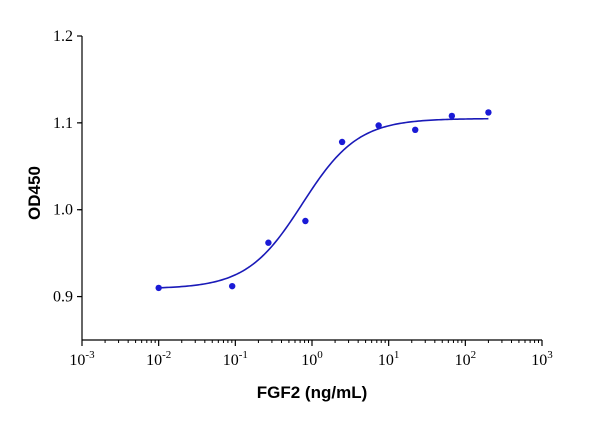 The image size is (600, 425). Describe the element at coordinates (312, 392) in the screenshot. I see `x-axis-title: FGF2 (ng/mL)` at that location.